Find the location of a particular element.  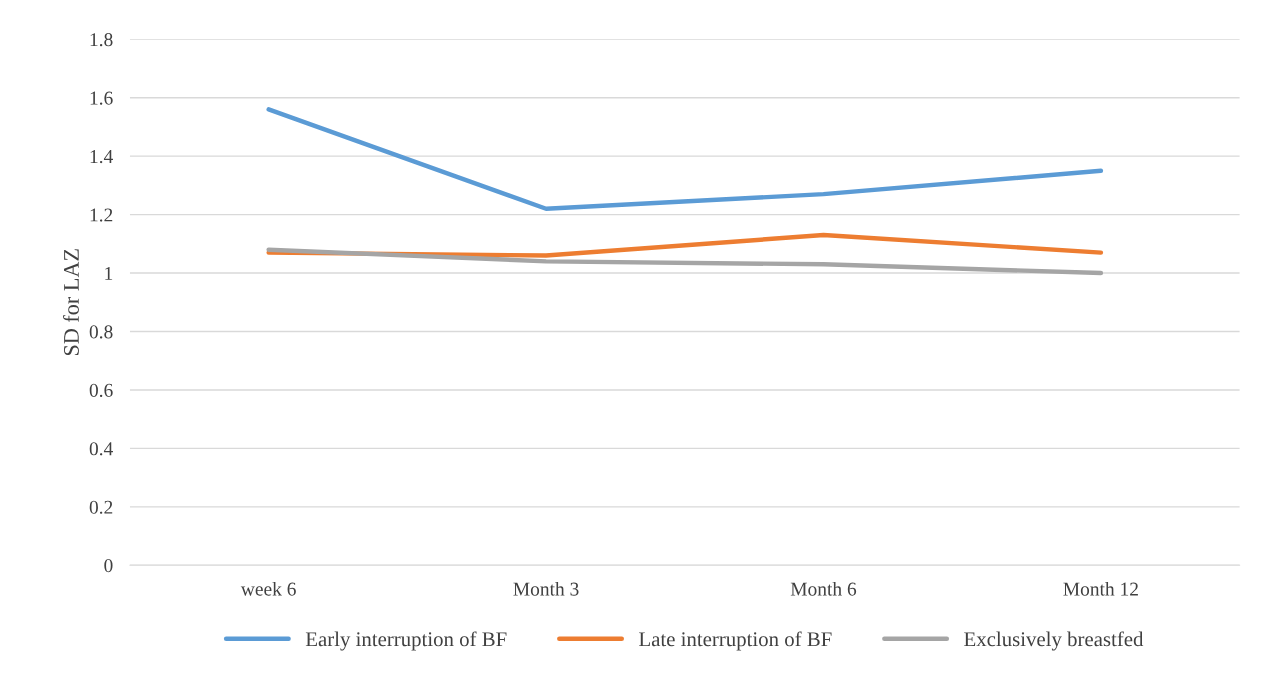

y-axis-title: SD for LAZ is located at coordinates (71, 302).